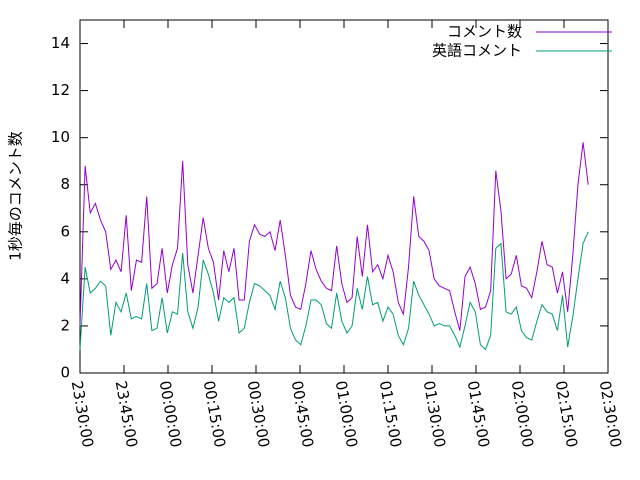  I want to click on y-tick-label: 10, so click(60, 137).